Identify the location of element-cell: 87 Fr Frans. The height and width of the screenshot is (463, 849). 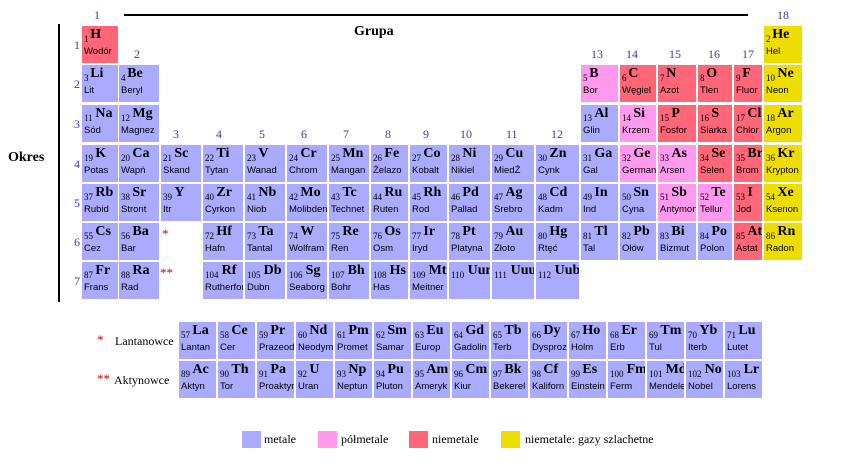
(100, 280).